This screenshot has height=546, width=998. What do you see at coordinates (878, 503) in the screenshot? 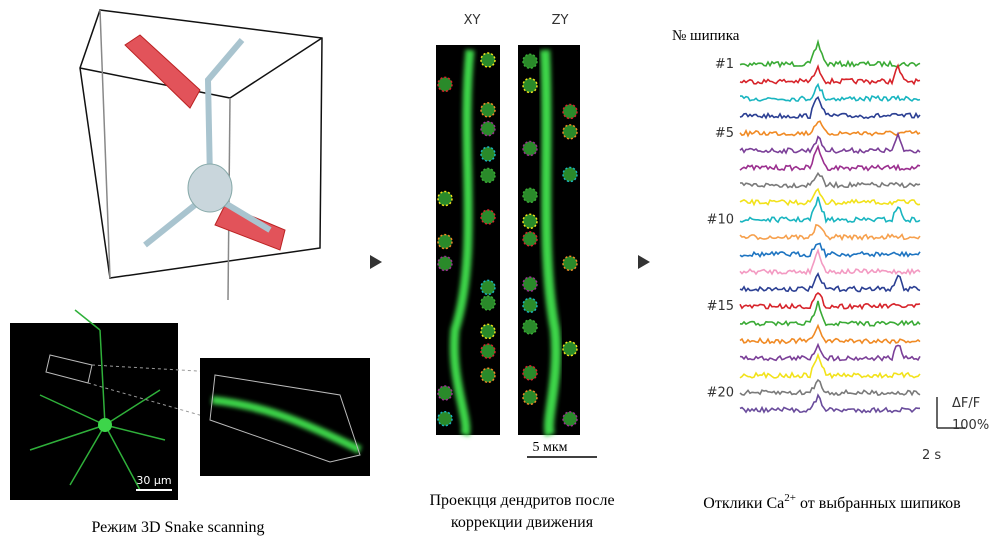
I see `caption-part: от выбранных шипиков` at bounding box center [878, 503].